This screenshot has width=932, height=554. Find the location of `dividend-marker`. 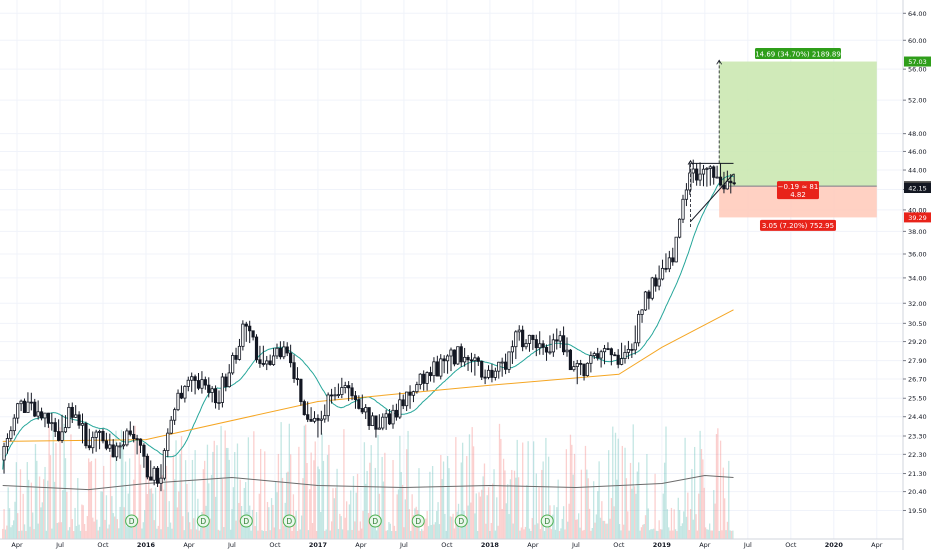

dividend-marker is located at coordinates (289, 521).